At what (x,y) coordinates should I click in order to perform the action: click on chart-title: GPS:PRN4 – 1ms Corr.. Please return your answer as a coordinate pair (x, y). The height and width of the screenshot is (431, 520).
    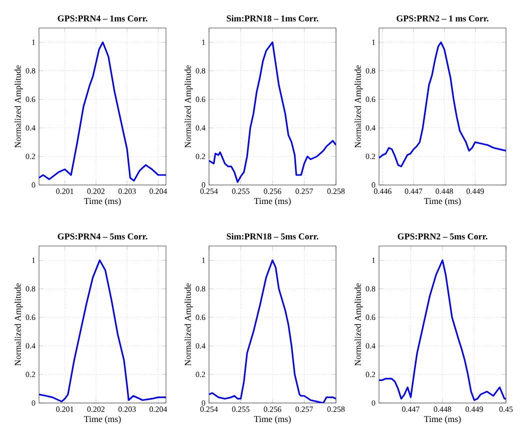
    Looking at the image, I should click on (103, 18).